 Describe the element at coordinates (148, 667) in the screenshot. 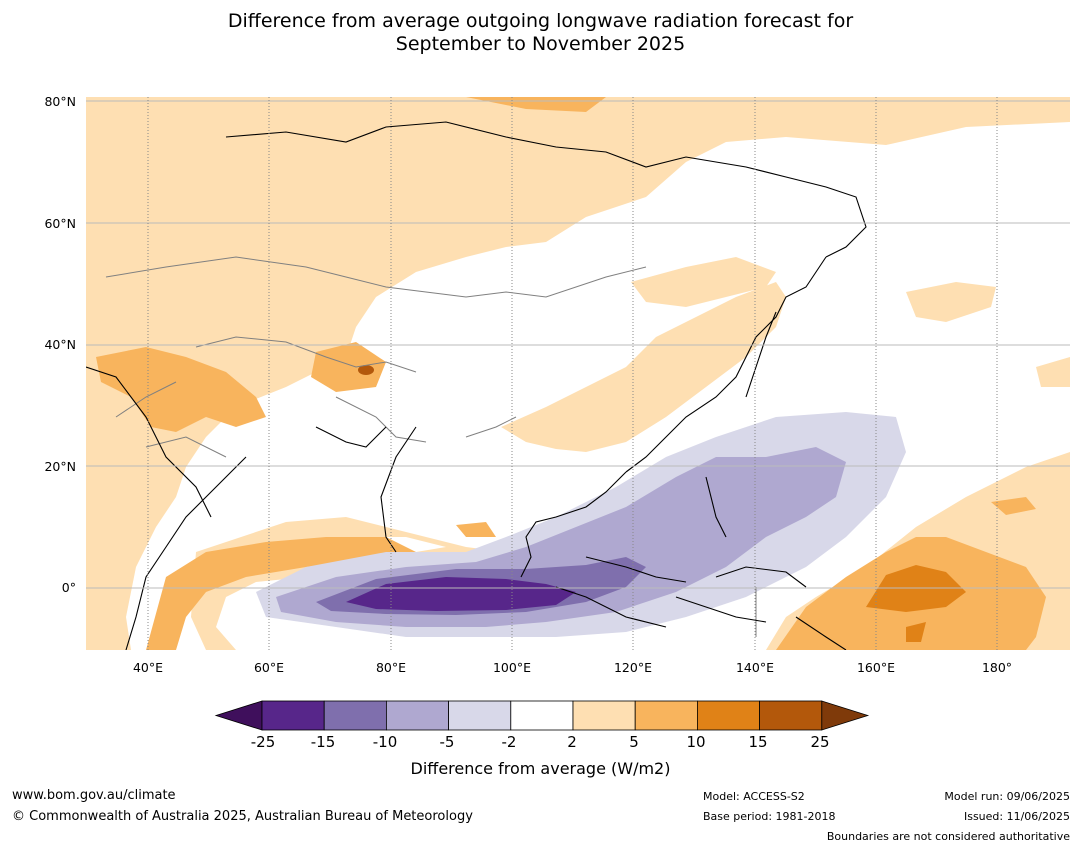

I see `lon-label-40e: 40°E` at that location.